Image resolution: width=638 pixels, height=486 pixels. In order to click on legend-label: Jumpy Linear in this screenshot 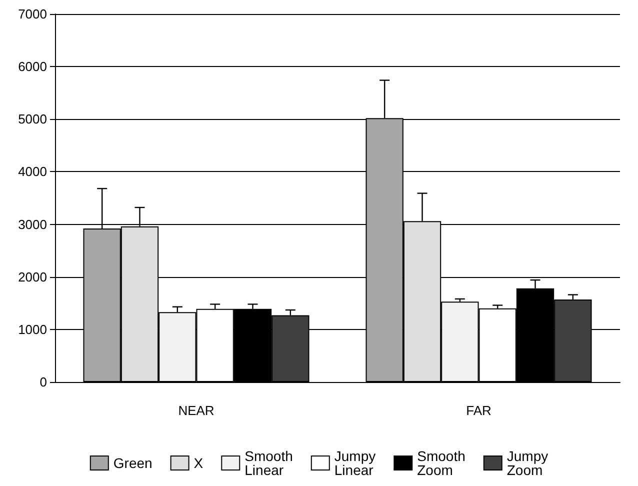, I will do `click(355, 463)`.